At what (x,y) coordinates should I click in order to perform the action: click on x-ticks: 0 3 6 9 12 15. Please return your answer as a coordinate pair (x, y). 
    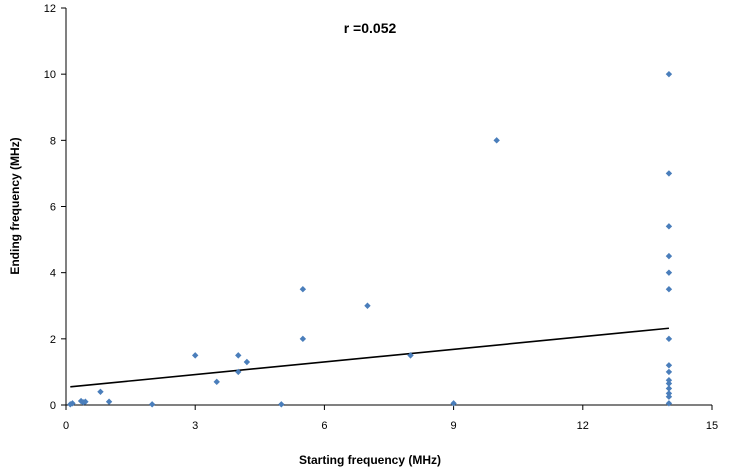
    Looking at the image, I should click on (390, 418).